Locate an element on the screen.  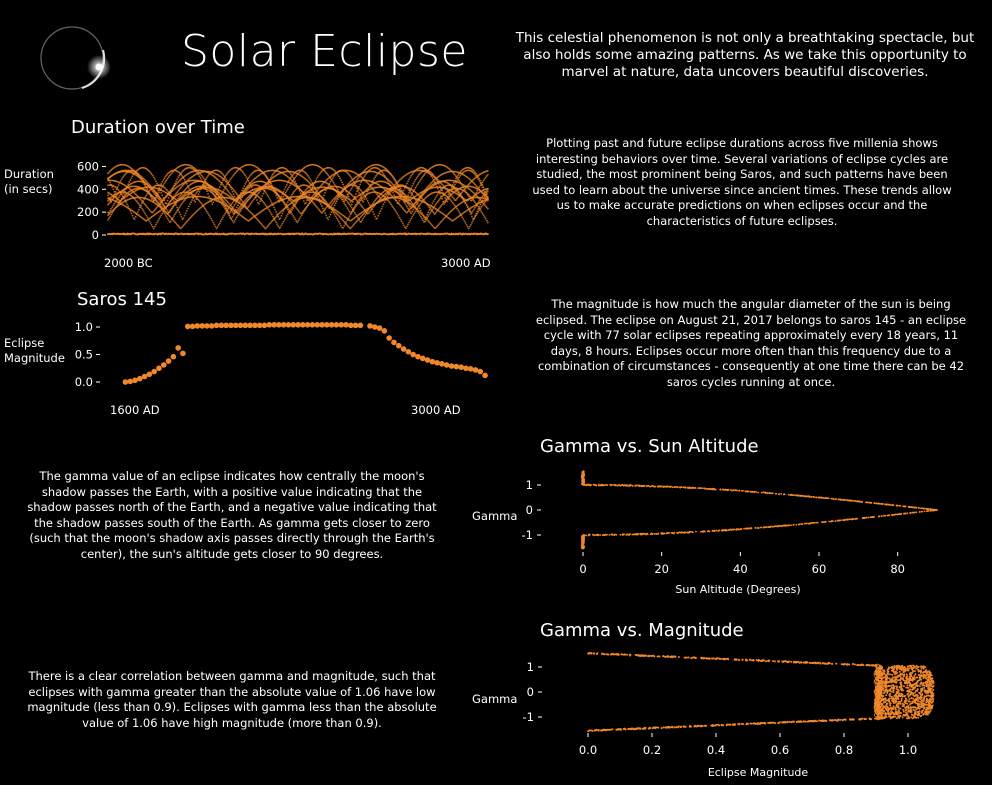
page-title: Solar Eclipse is located at coordinates (324, 51).